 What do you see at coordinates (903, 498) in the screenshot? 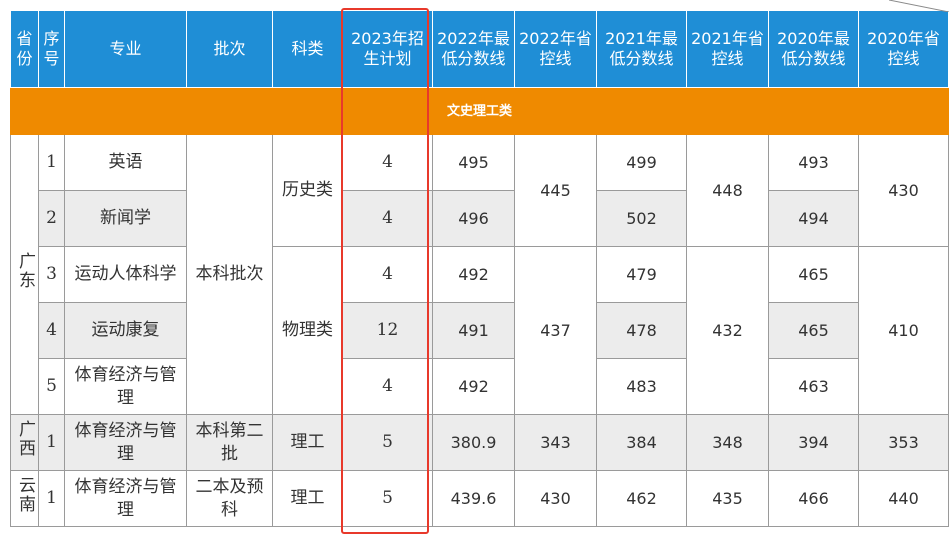
I see `ctrl2020-cell: 440` at bounding box center [903, 498].